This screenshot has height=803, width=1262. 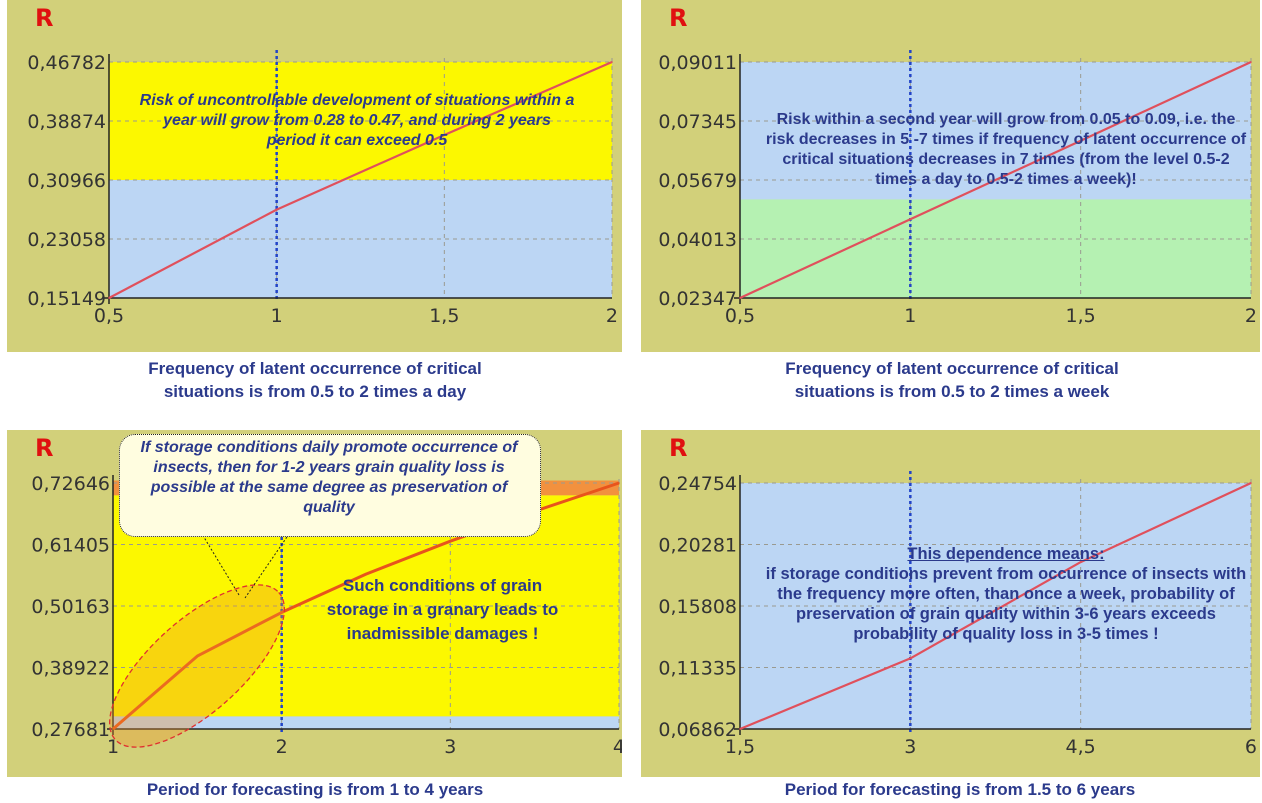 I want to click on chart-bl-ytick-label: 0,27681, so click(x=70, y=730).